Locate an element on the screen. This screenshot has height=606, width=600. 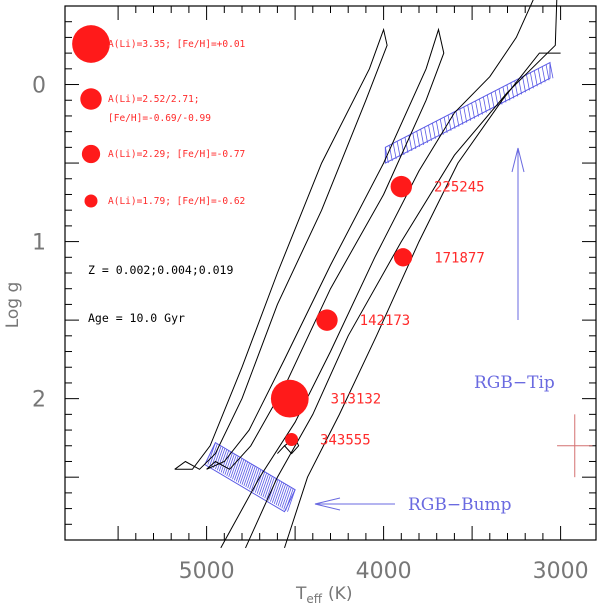
star-label: 142173 is located at coordinates (385, 321).